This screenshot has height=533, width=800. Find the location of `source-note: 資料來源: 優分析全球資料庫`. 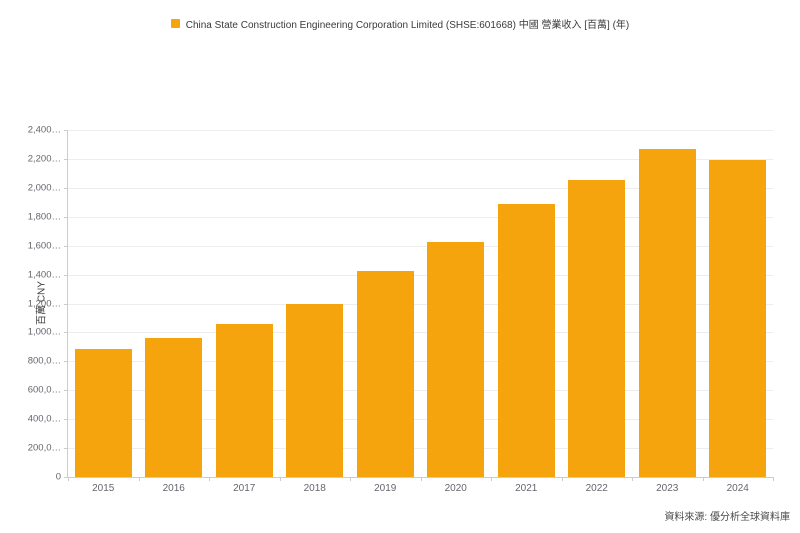

source-note: 資料來源: 優分析全球資料庫 is located at coordinates (727, 517).